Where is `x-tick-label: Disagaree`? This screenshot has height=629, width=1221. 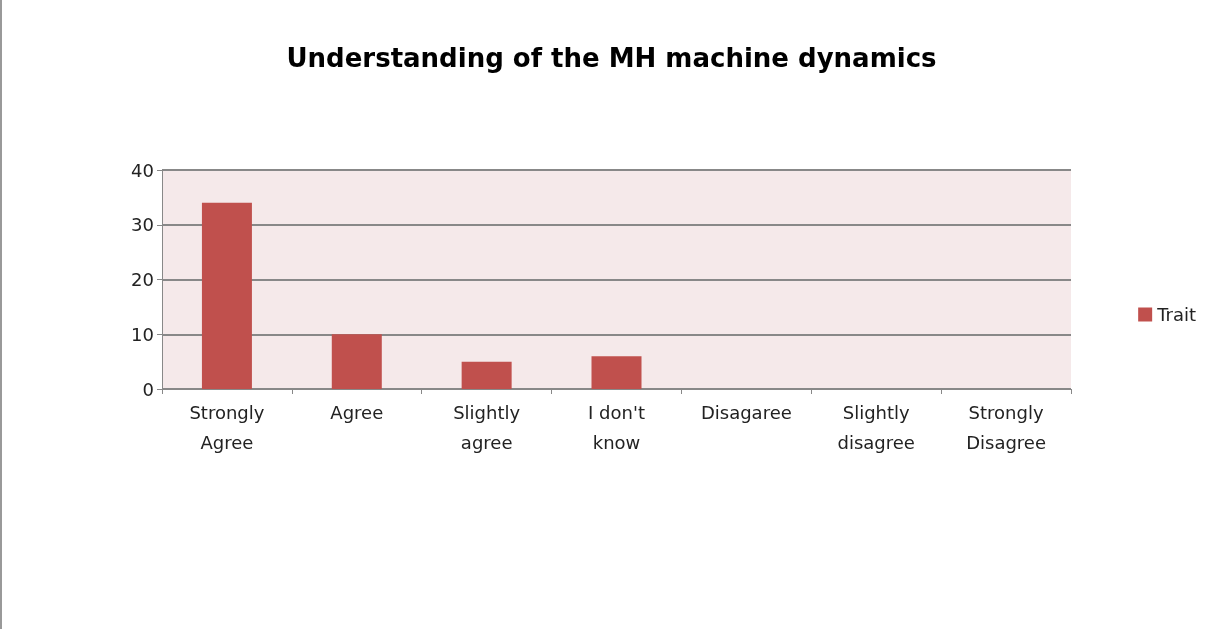 x-tick-label: Disagaree is located at coordinates (746, 412).